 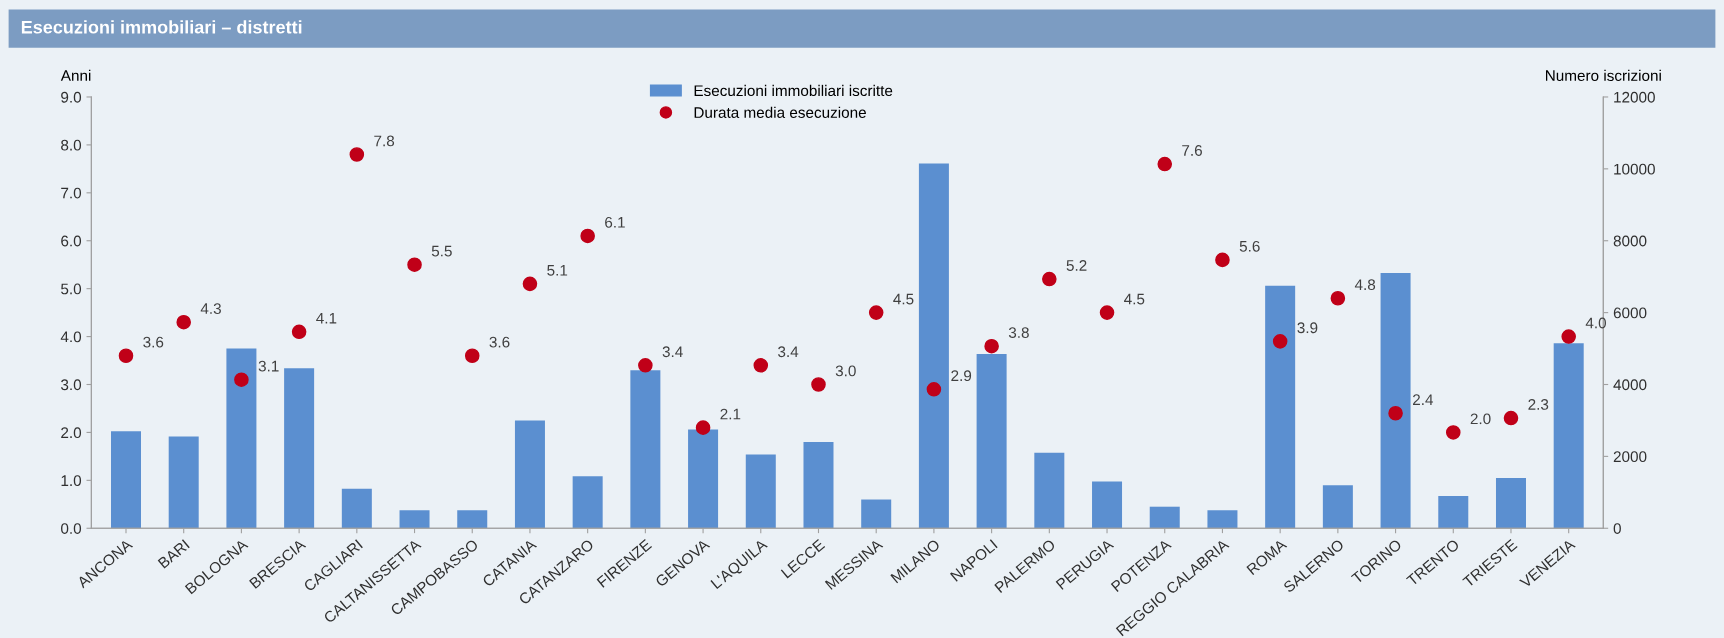 What do you see at coordinates (1630, 313) in the screenshot?
I see `y2-tick-label: 6000` at bounding box center [1630, 313].